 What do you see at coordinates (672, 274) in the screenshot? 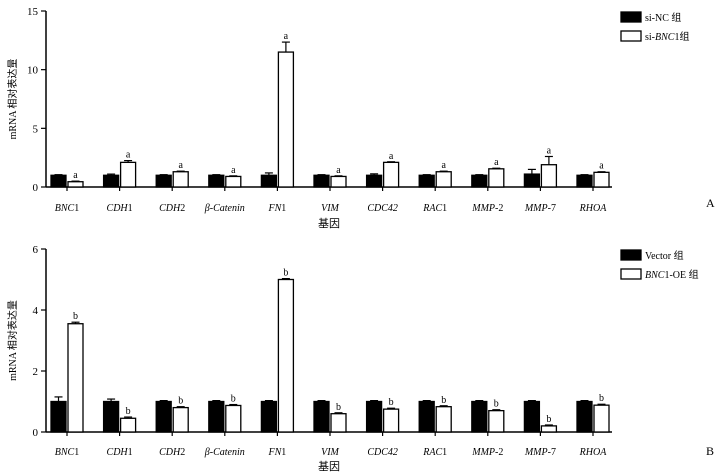
I see `legend-label: BNC1-OE 组` at bounding box center [672, 274].